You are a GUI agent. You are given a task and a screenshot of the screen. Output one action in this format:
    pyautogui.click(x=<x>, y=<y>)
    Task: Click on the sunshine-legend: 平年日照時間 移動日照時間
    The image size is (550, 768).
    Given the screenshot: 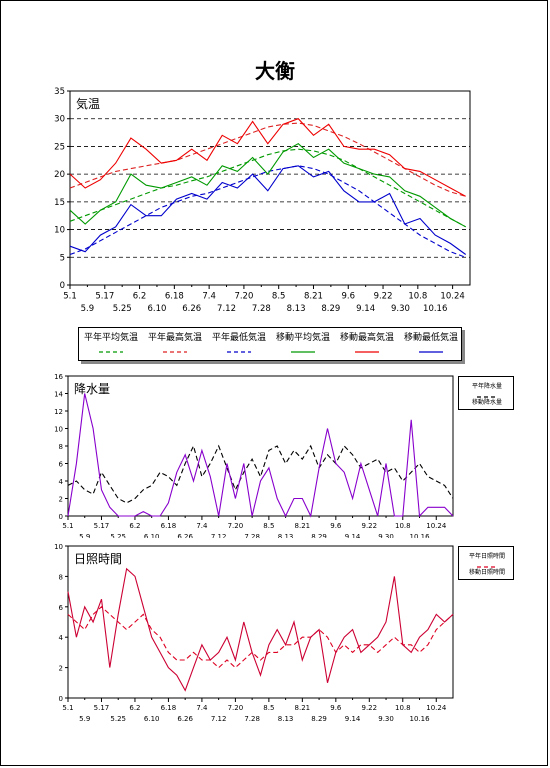 What is the action you would take?
    pyautogui.click(x=486, y=565)
    